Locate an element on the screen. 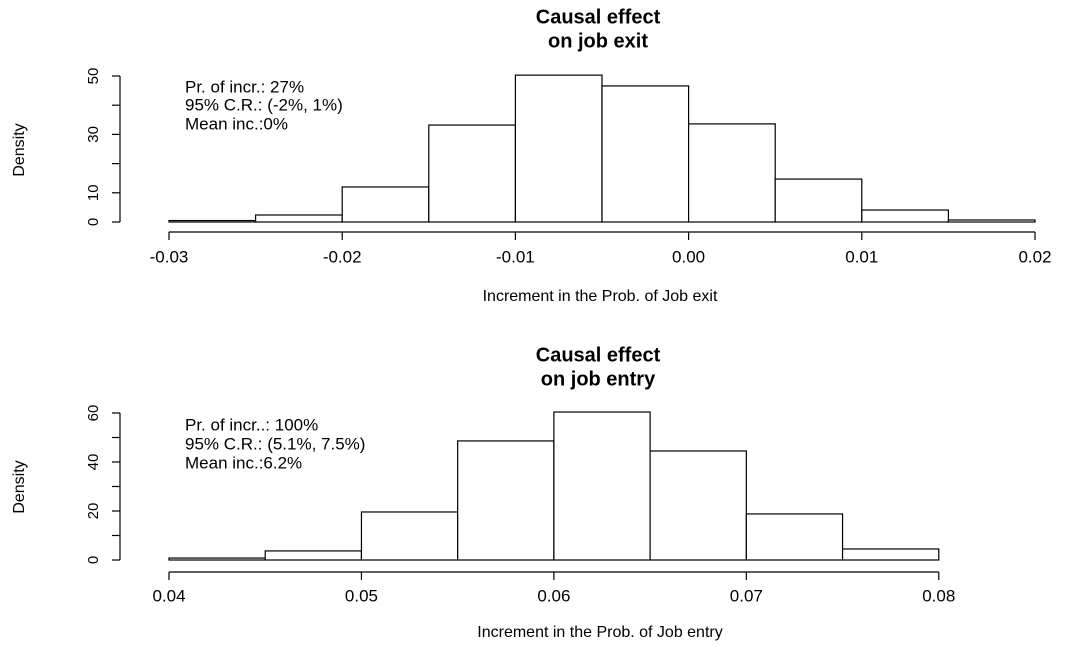 The image size is (1065, 649). annotation: Pr. of incr..: 100% is located at coordinates (251, 424).